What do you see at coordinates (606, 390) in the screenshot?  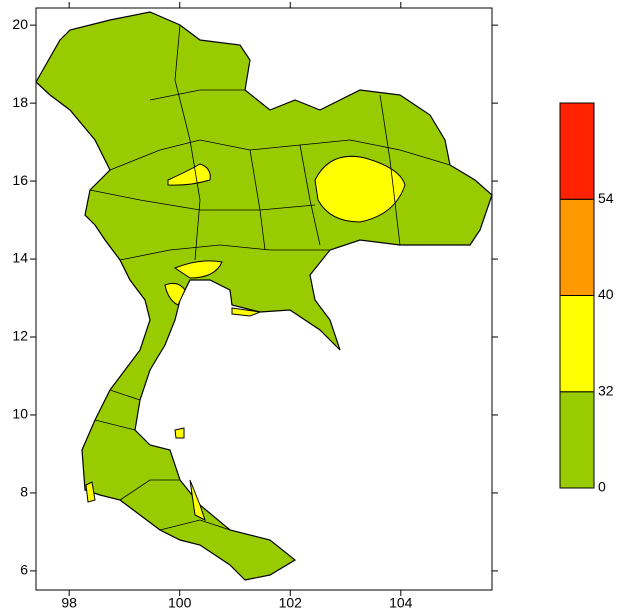 I see `colorbar-label: 32` at bounding box center [606, 390].